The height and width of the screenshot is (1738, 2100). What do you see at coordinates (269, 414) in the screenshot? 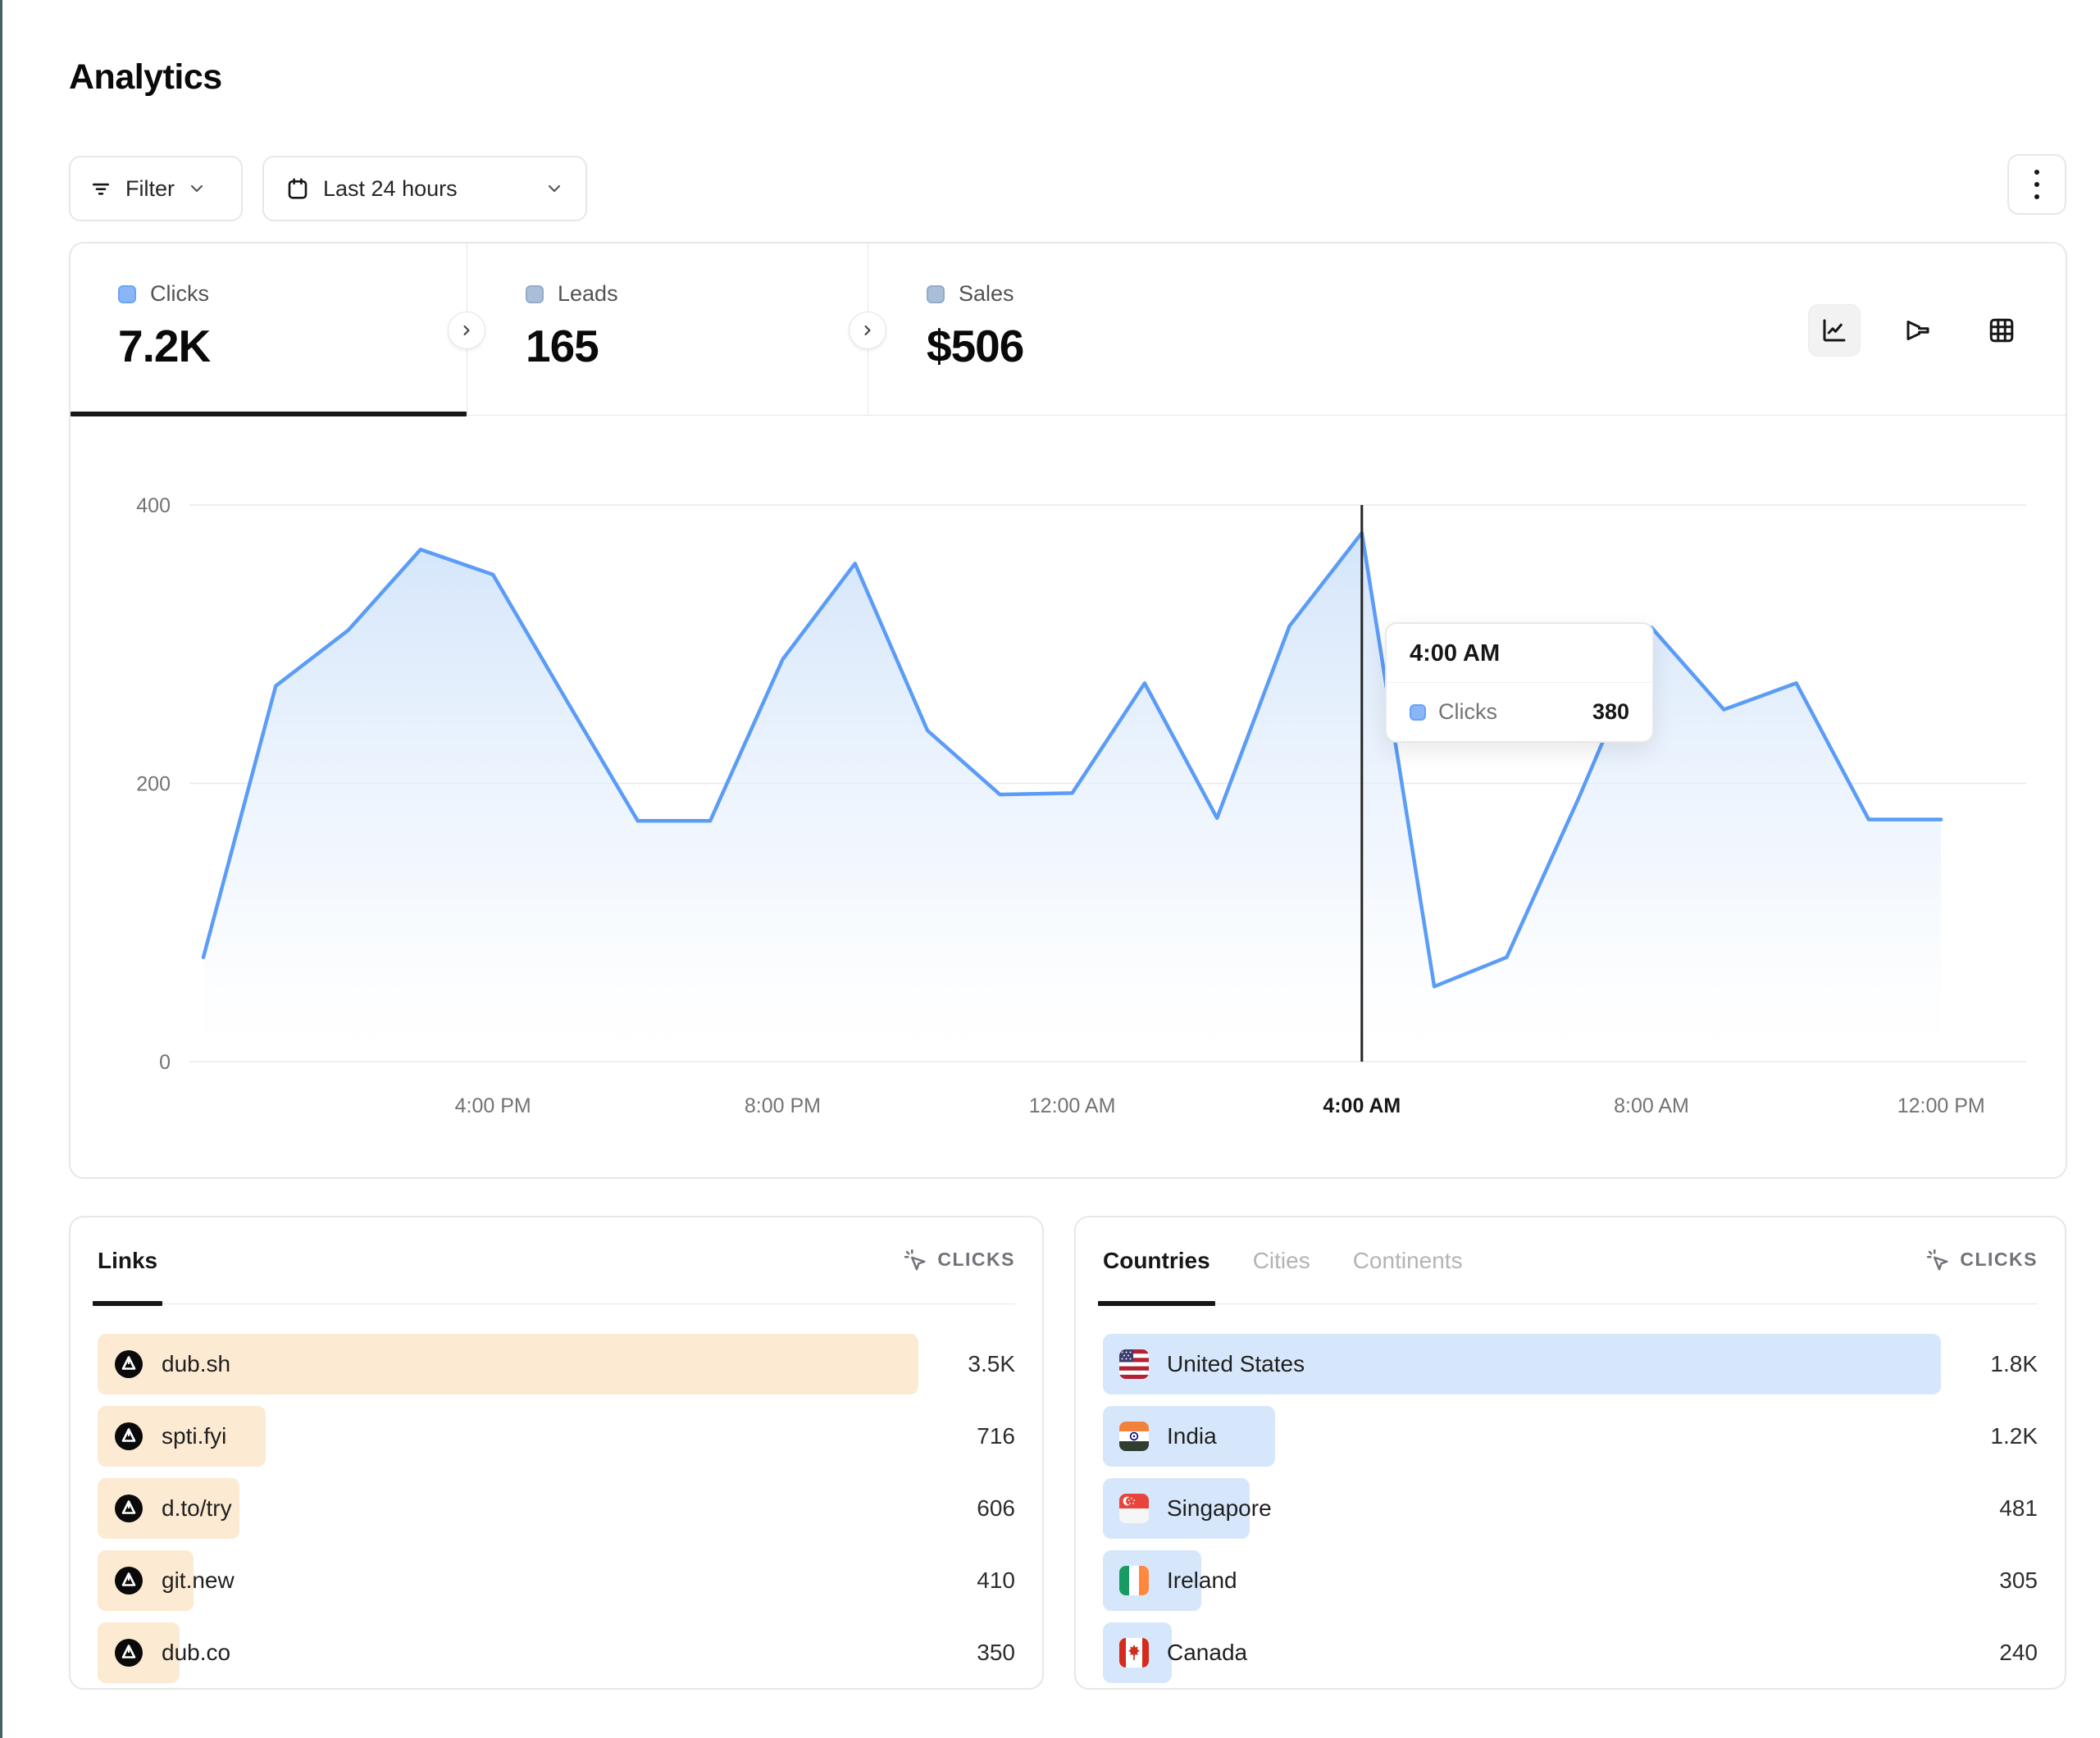
I see `active-tab-underline` at bounding box center [269, 414].